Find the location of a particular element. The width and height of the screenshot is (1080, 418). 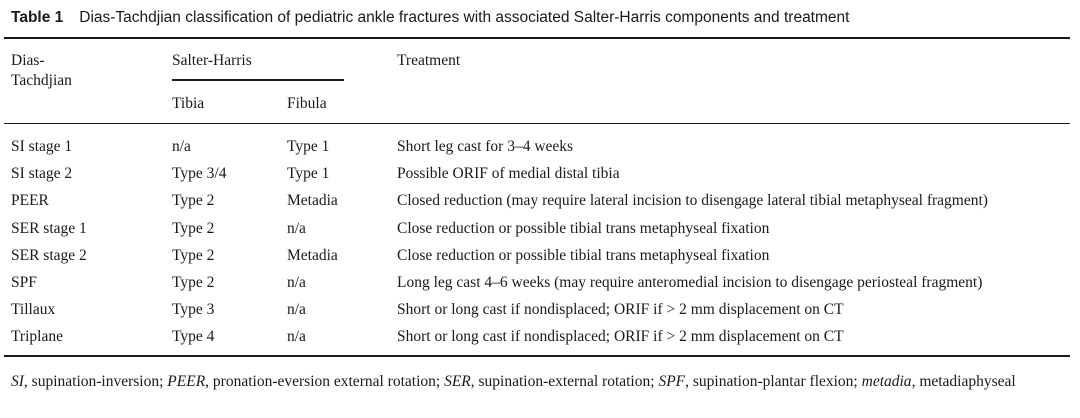

cell-tibia: Type 3/4 is located at coordinates (199, 174).